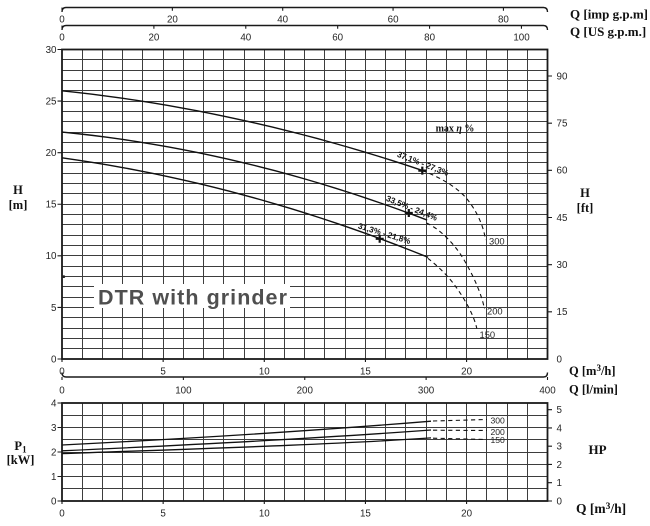 This screenshot has width=650, height=526. What do you see at coordinates (51, 102) in the screenshot?
I see `svg-text: 25` at bounding box center [51, 102].